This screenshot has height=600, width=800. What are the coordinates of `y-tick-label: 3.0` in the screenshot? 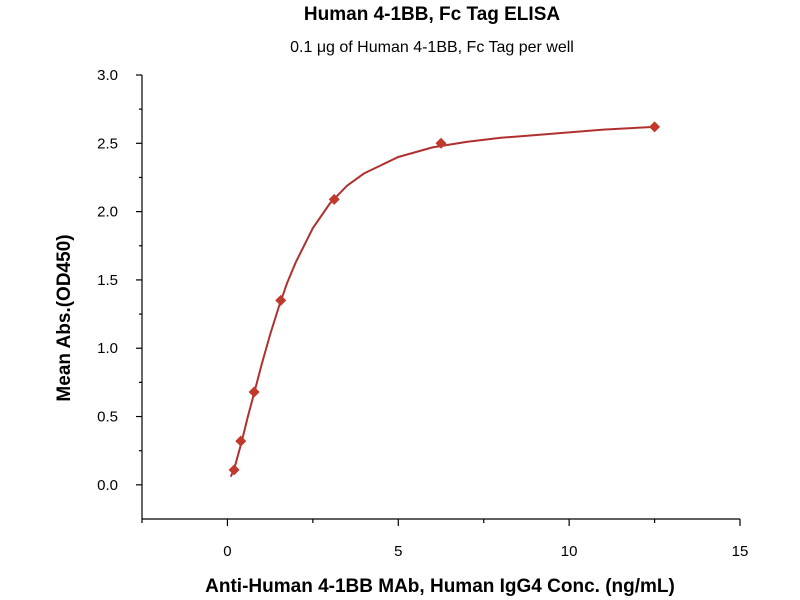 It's located at (107, 75).